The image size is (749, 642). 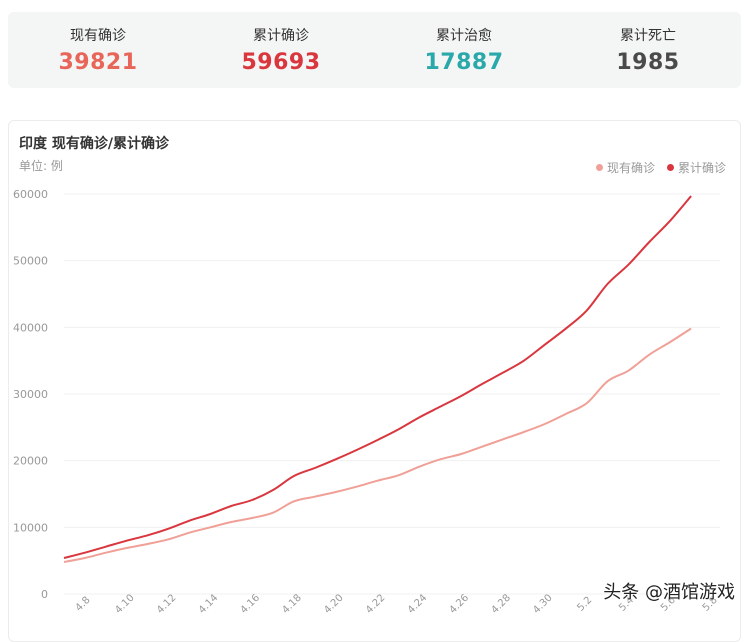 I want to click on x-tick-label: 4.18, so click(x=292, y=604).